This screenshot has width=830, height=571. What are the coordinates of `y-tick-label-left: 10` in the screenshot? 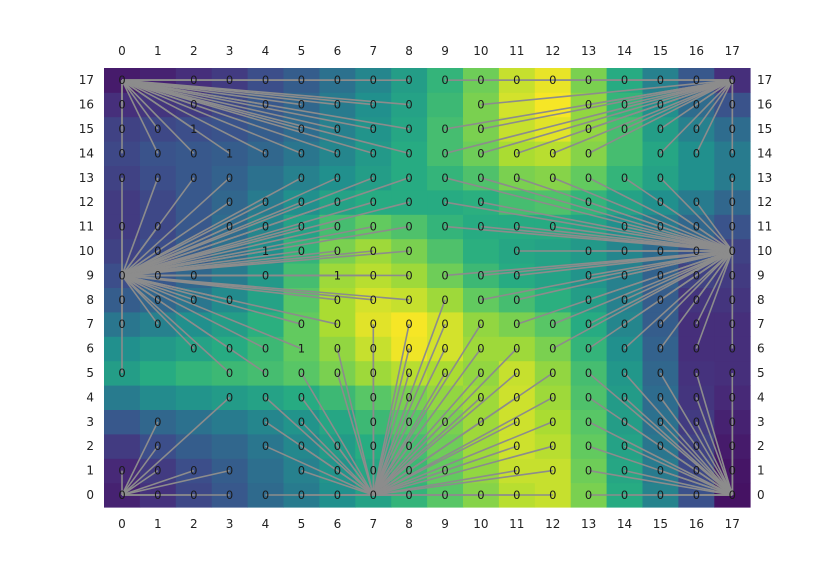 It's located at (86, 251).